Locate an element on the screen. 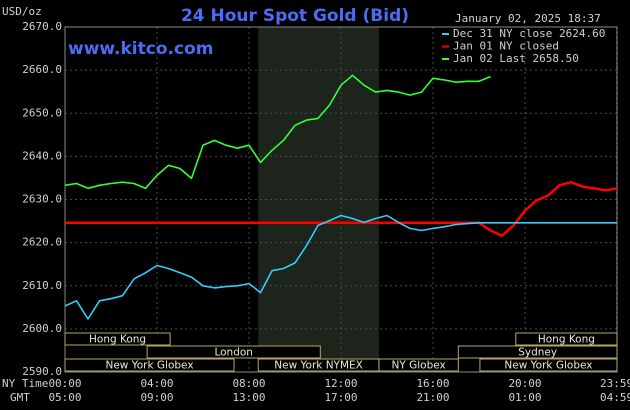 The height and width of the screenshot is (410, 630). x-tick-label: 04:00 is located at coordinates (156, 383).